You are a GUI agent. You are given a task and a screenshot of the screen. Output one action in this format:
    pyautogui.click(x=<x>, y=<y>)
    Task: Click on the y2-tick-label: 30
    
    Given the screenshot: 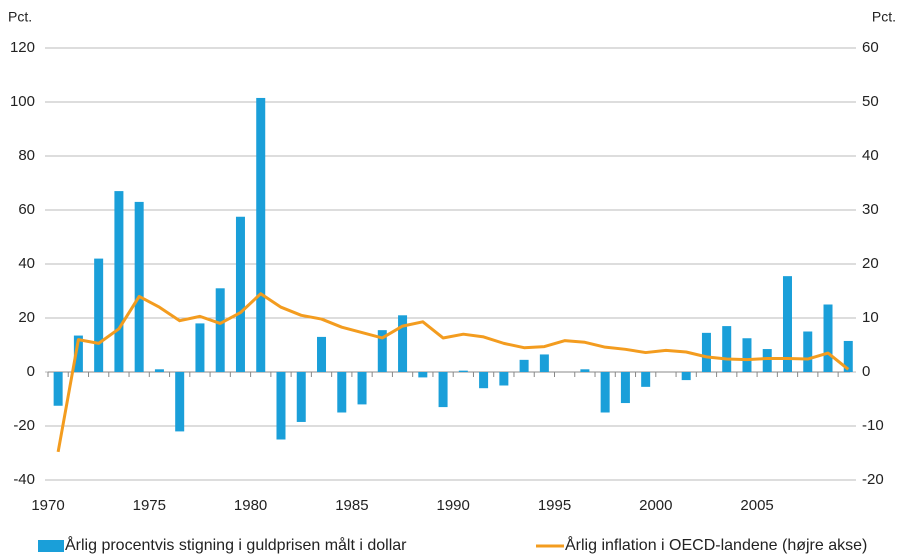 What is the action you would take?
    pyautogui.click(x=870, y=209)
    